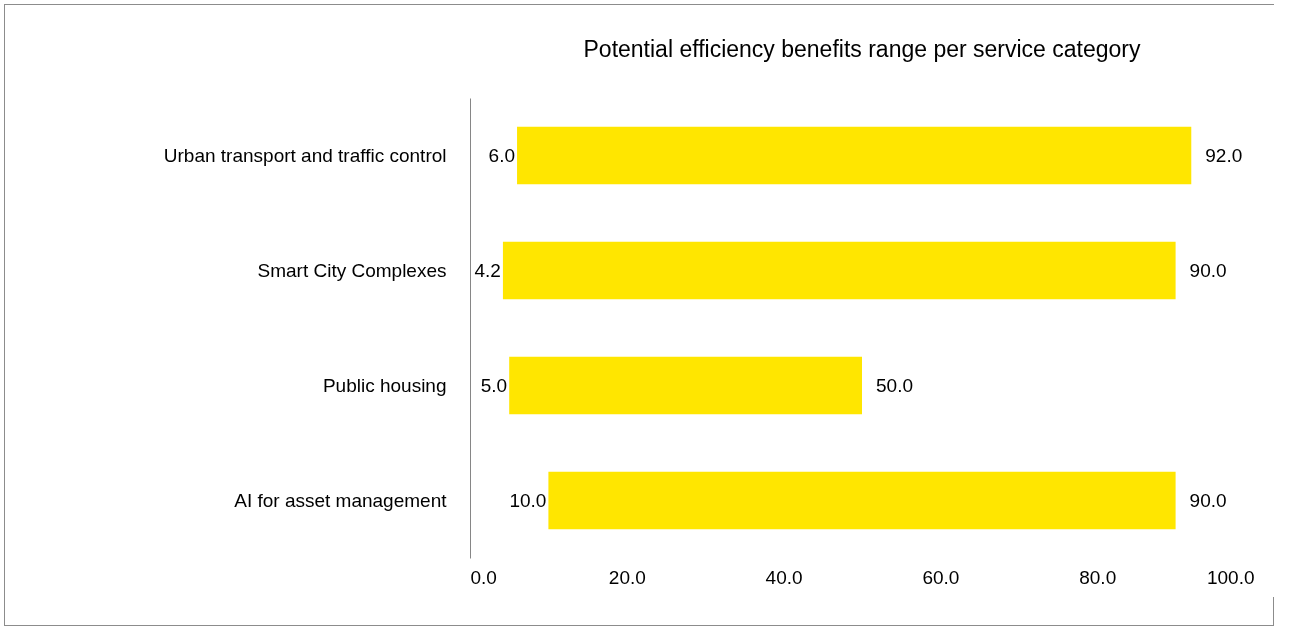 This screenshot has height=637, width=1293. Describe the element at coordinates (894, 385) in the screenshot. I see `annotation: 50.0` at that location.